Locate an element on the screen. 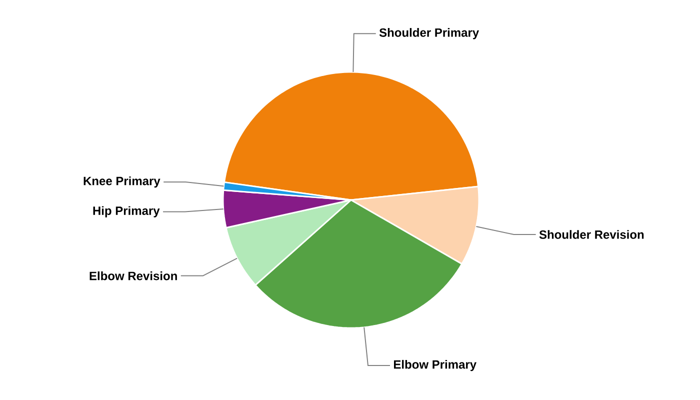 The width and height of the screenshot is (700, 400). slice-label: Shoulder Primary is located at coordinates (429, 34).